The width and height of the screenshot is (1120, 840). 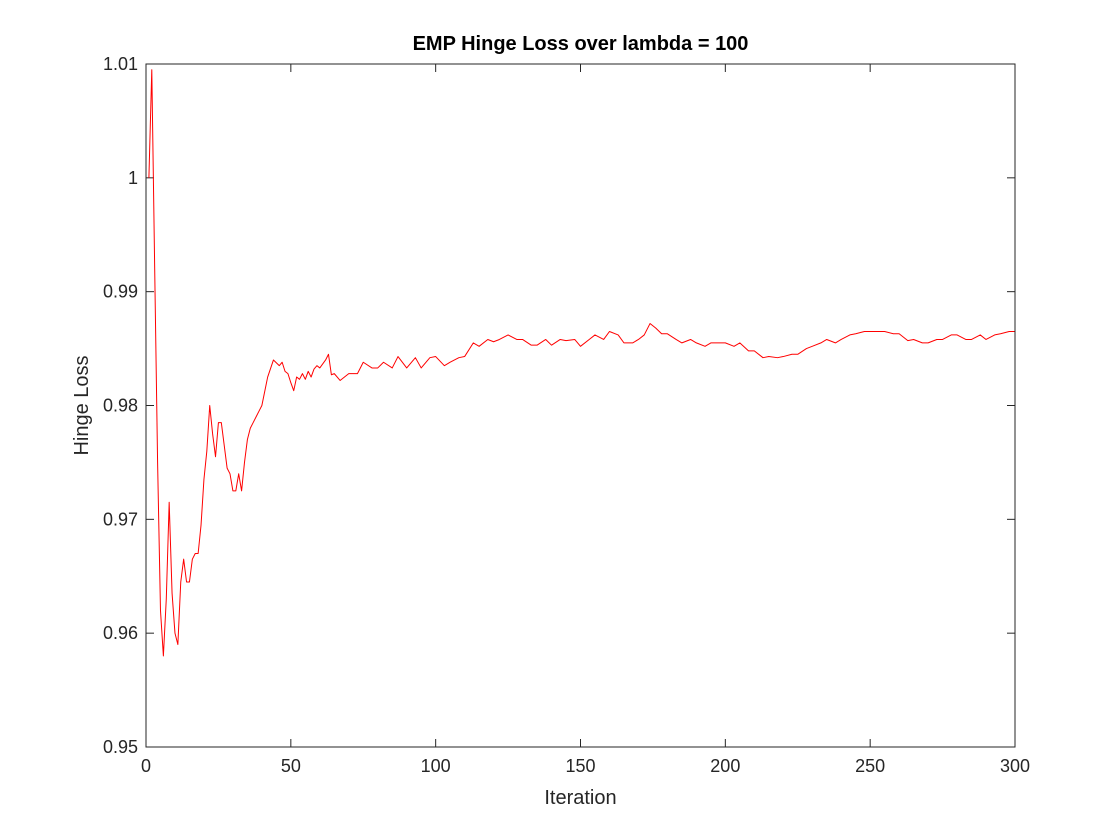 What do you see at coordinates (120, 519) in the screenshot?
I see `y-tick-label: 0.97` at bounding box center [120, 519].